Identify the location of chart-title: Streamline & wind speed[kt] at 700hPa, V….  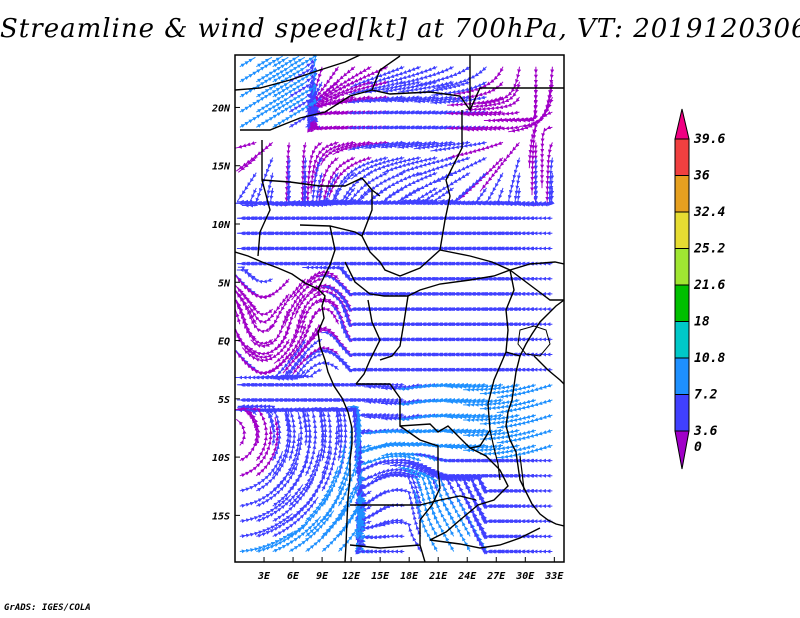
(400, 29).